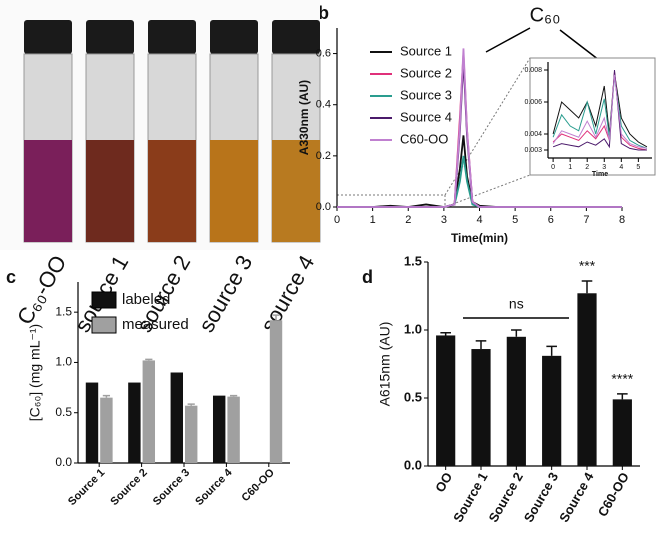 The image size is (661, 537). What do you see at coordinates (323, 13) in the screenshot?
I see `panel-letter: b` at bounding box center [323, 13].